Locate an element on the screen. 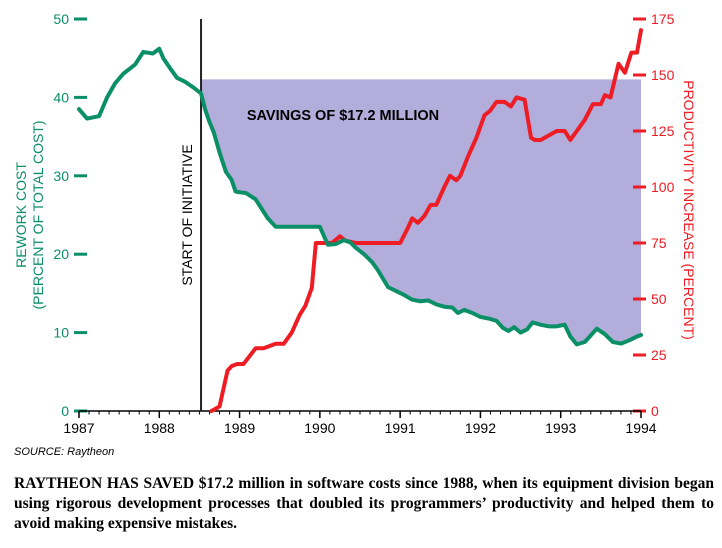  left-axis-label-line1: REWORK COST is located at coordinates (21, 215).